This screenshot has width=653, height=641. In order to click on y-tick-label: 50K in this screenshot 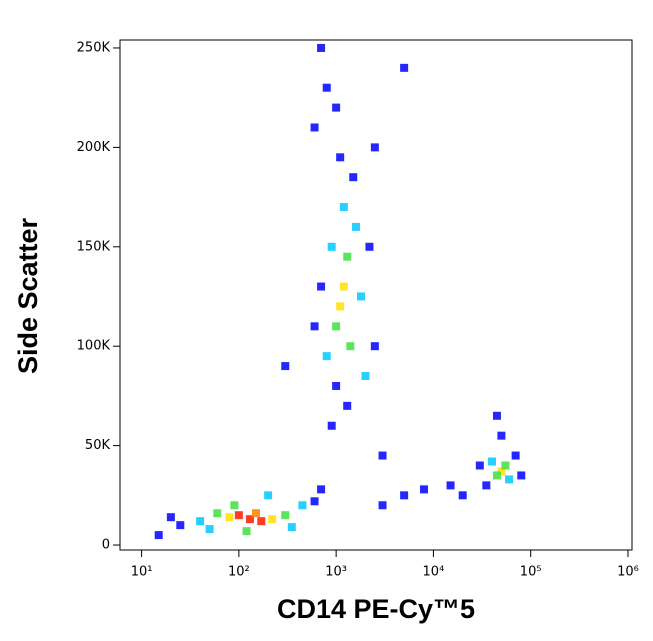, I will do `click(98, 445)`.